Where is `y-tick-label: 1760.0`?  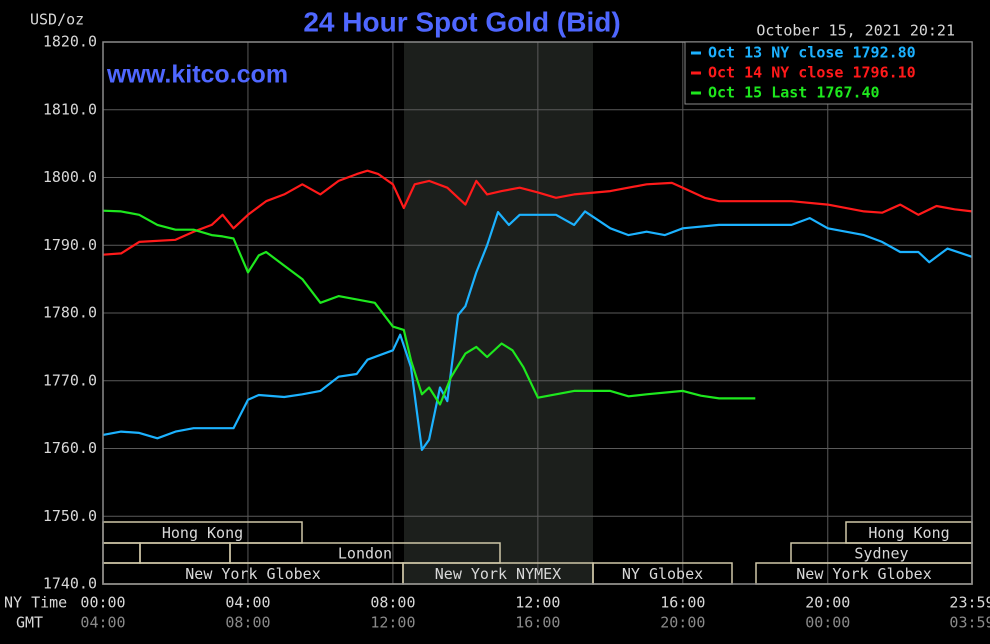 y-tick-label: 1760.0 is located at coordinates (70, 448).